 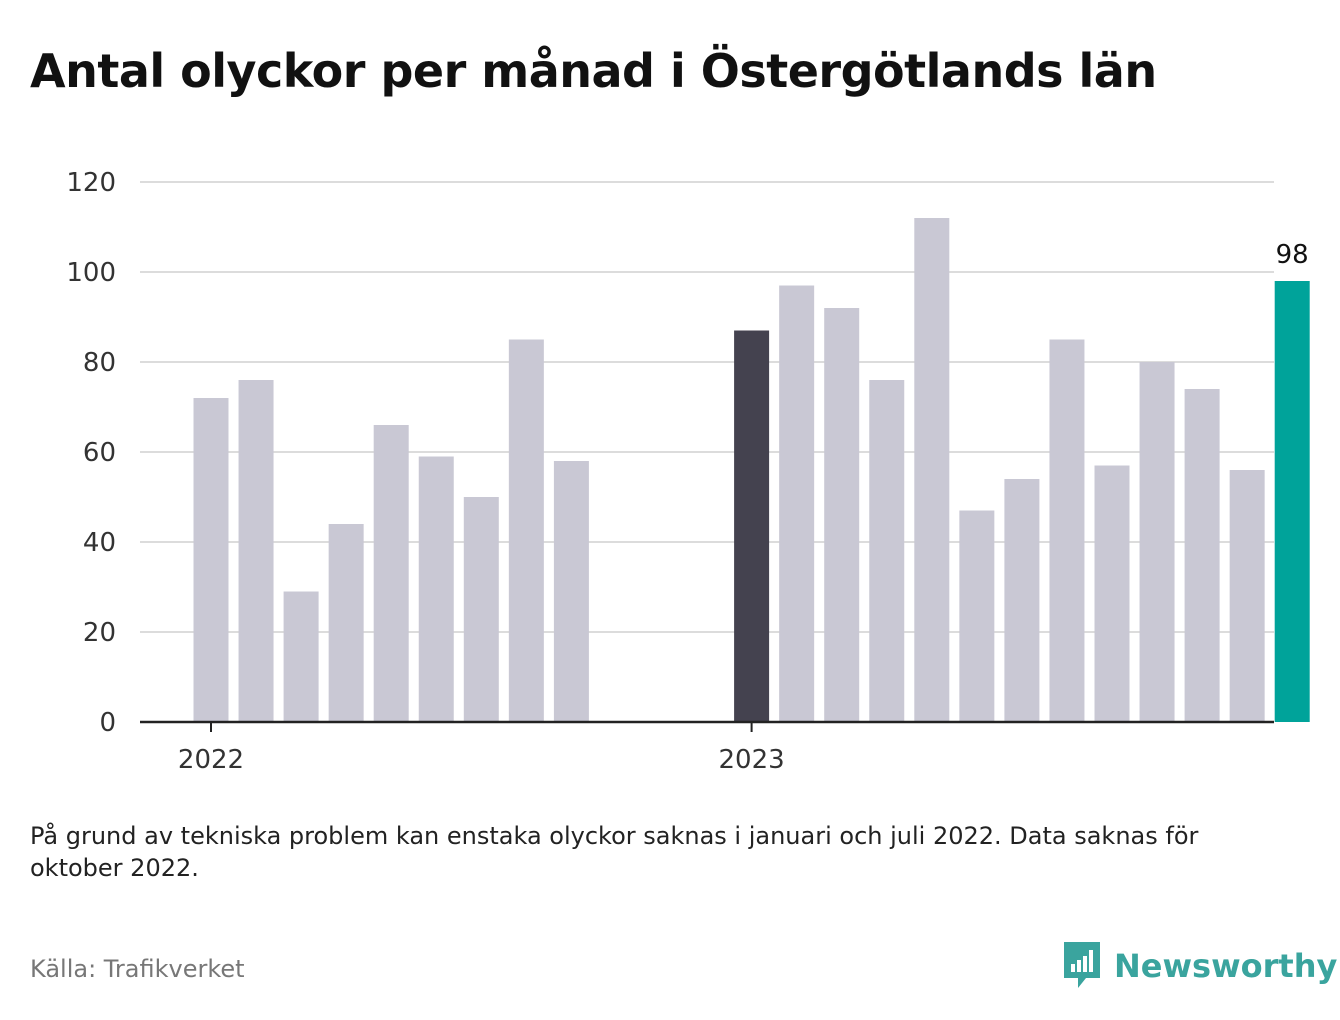 What do you see at coordinates (752, 760) in the screenshot?
I see `x-tick-label: 2023` at bounding box center [752, 760].